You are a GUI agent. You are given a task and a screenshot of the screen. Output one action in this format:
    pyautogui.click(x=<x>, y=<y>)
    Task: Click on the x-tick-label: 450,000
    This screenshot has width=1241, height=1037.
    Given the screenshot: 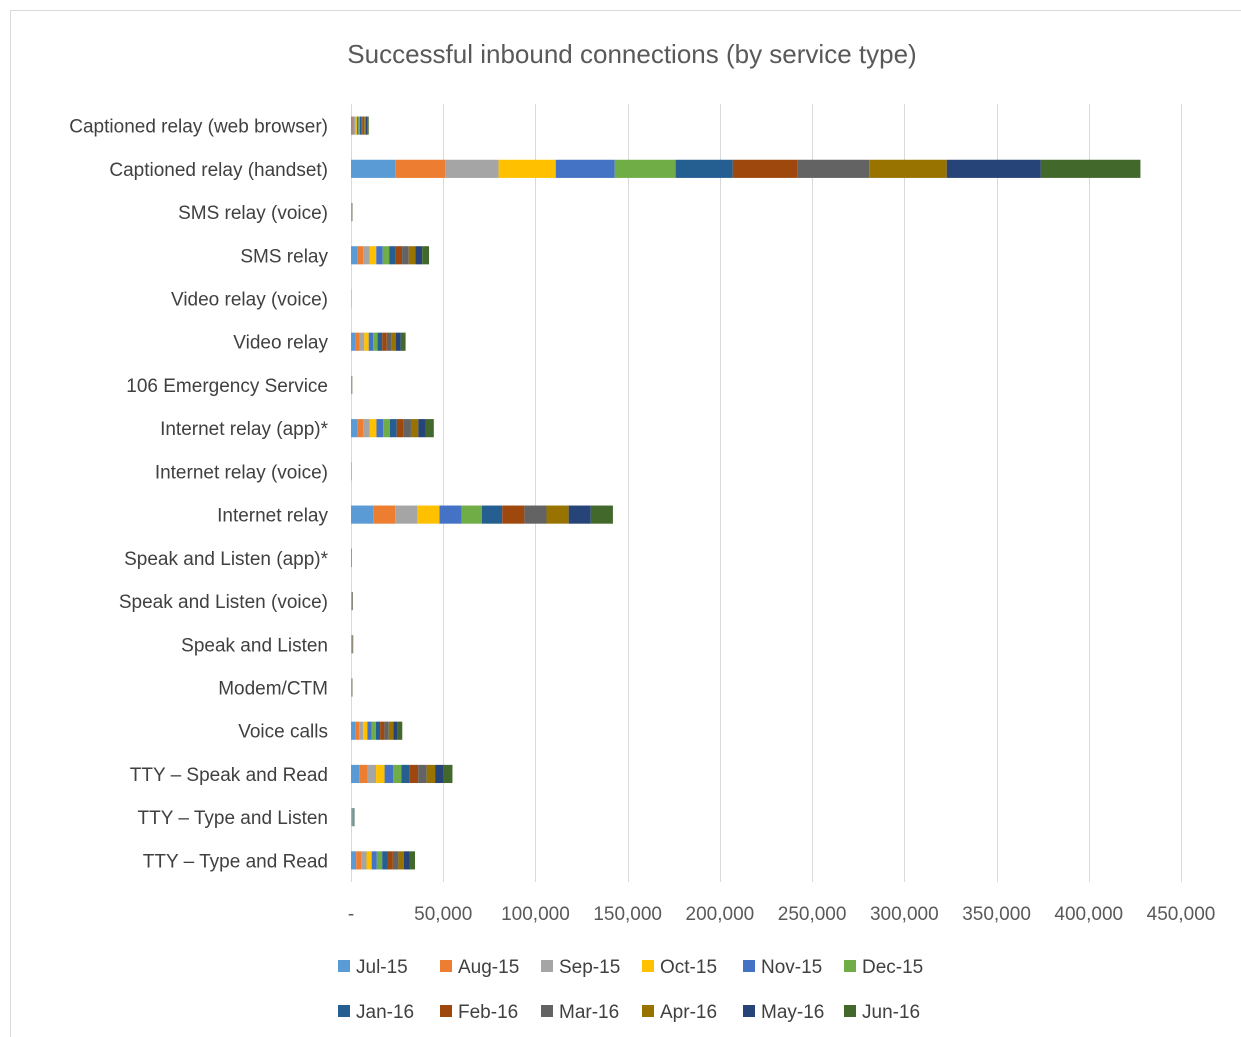 What is the action you would take?
    pyautogui.click(x=1181, y=914)
    